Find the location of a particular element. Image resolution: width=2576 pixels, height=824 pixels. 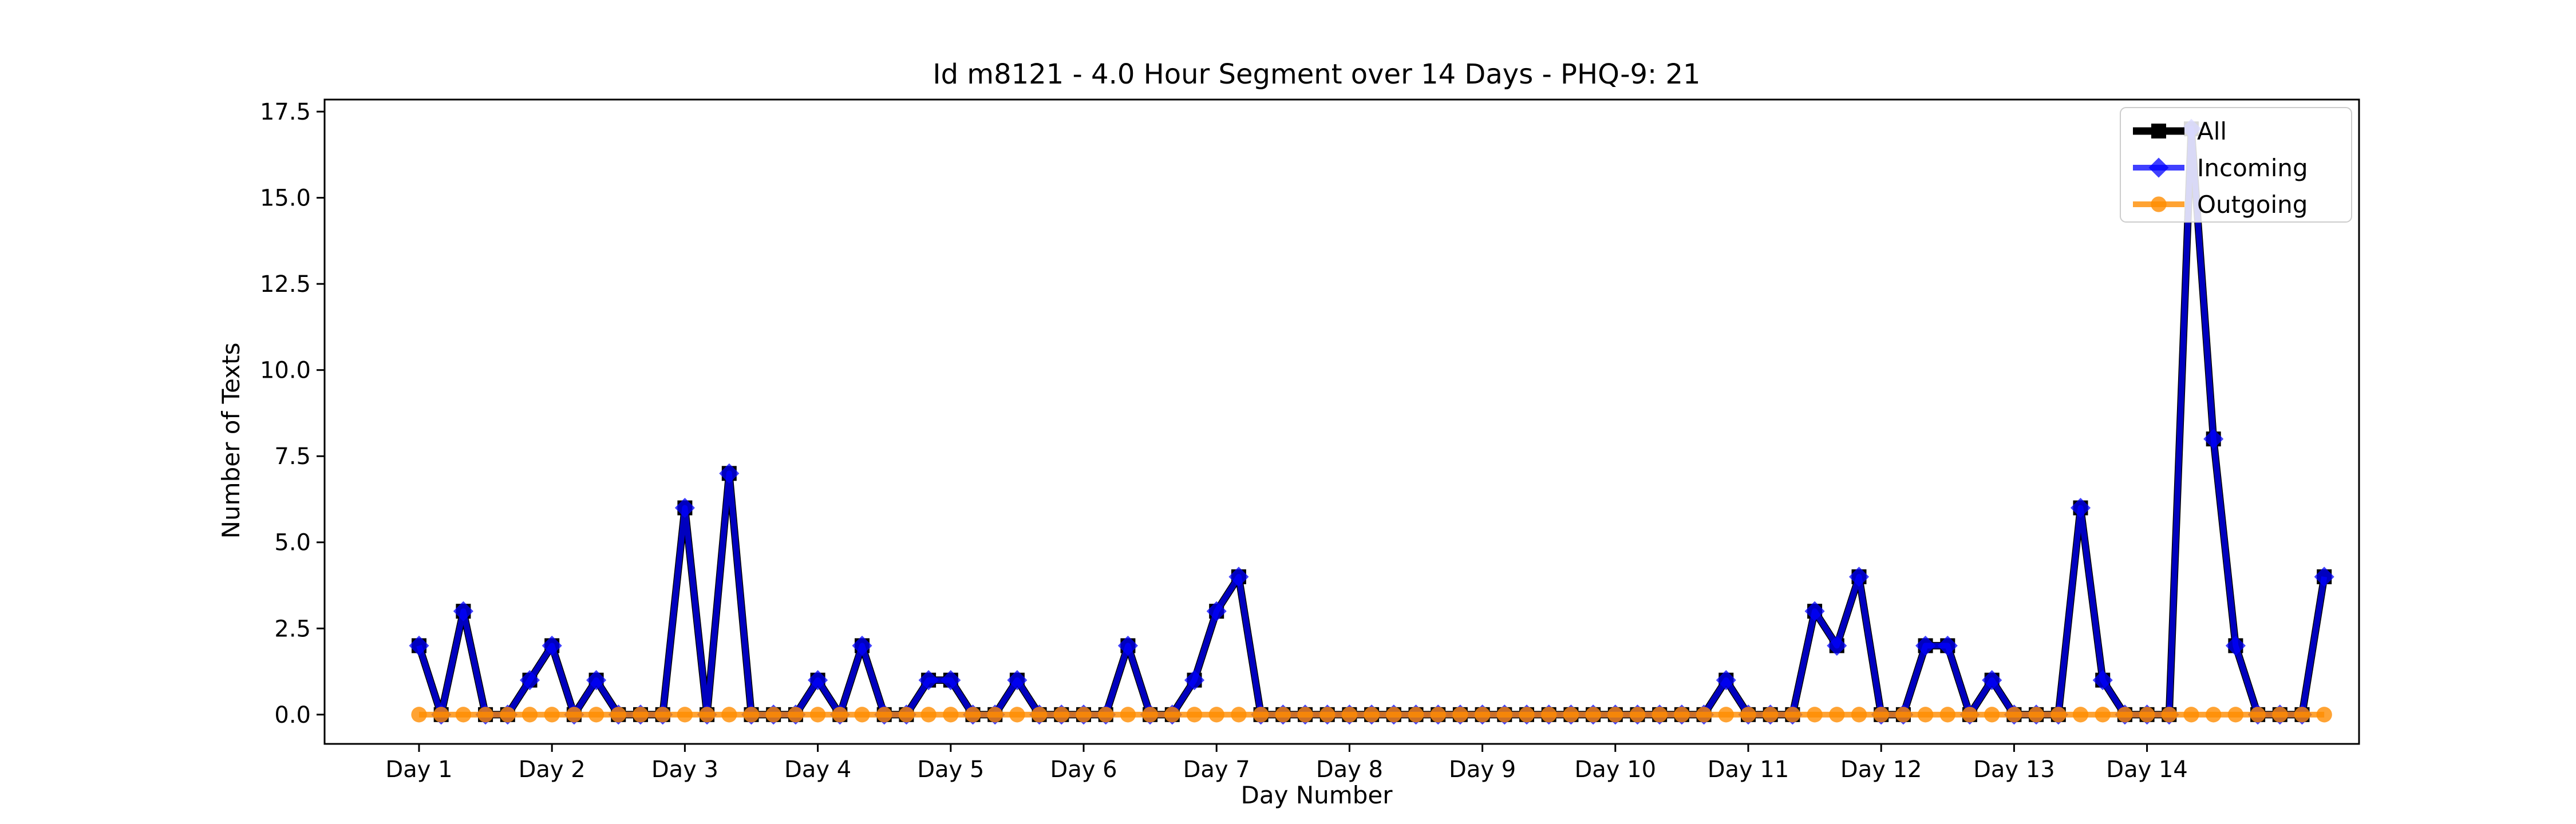

legend-label: All is located at coordinates (2212, 131).